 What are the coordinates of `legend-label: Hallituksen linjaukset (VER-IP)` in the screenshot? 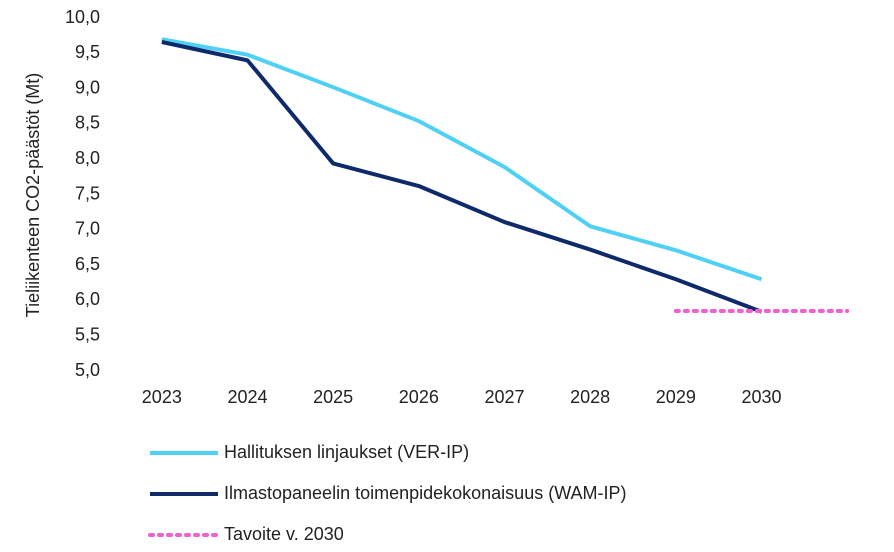 It's located at (346, 452).